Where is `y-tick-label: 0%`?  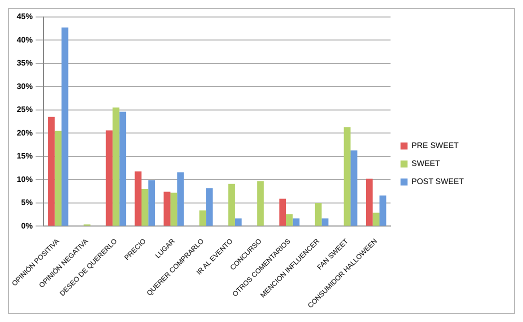
y-tick-label: 0% is located at coordinates (27, 225).